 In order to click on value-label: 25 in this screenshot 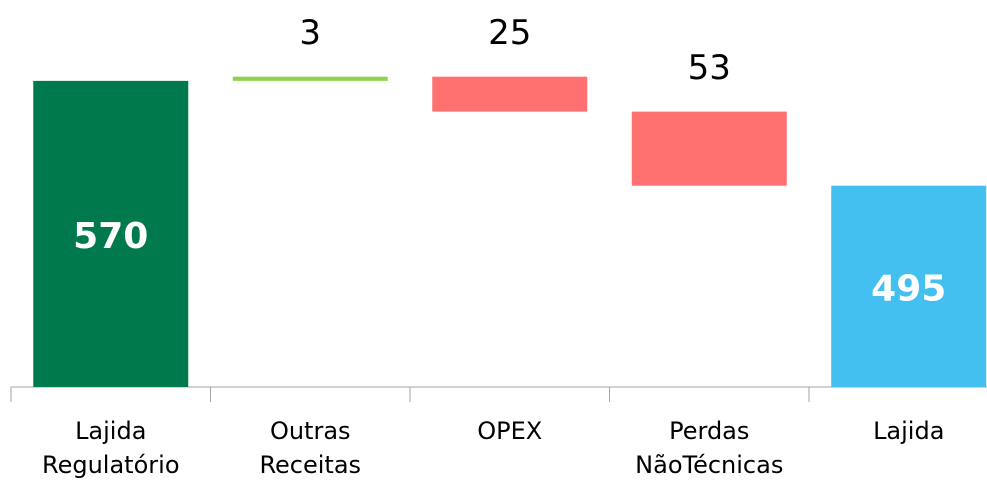, I will do `click(509, 33)`.